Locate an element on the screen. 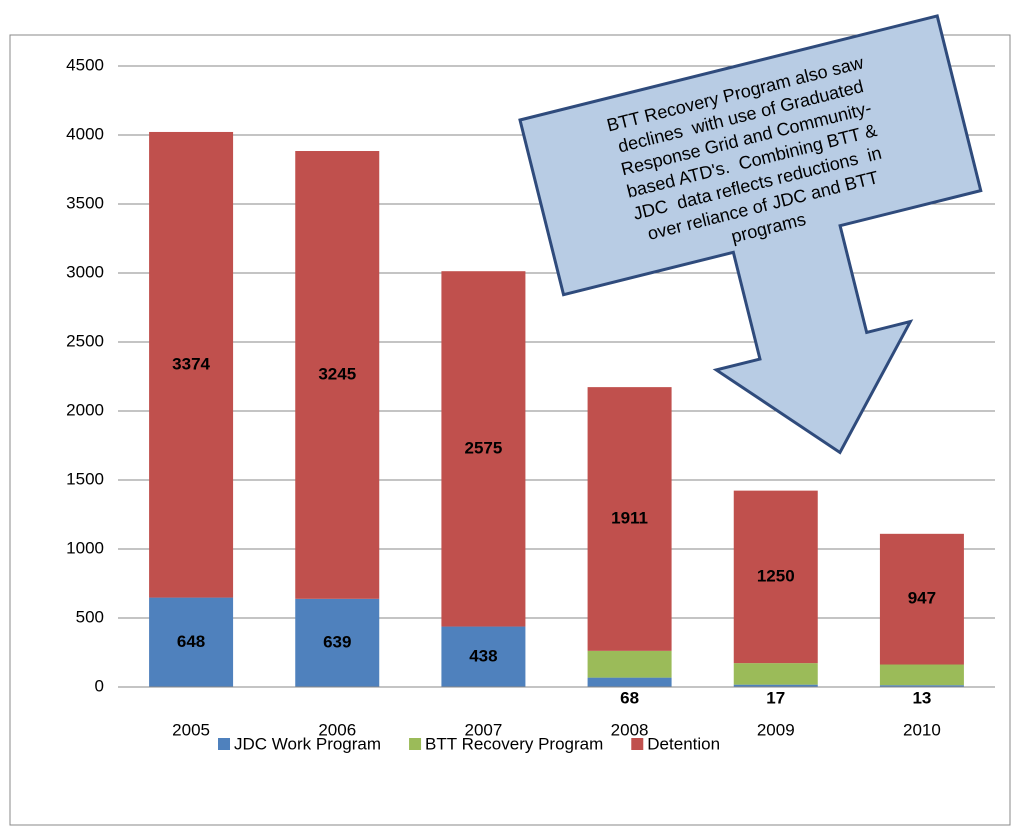 This screenshot has width=1015, height=833. y-tick-label: 500 is located at coordinates (90, 616).